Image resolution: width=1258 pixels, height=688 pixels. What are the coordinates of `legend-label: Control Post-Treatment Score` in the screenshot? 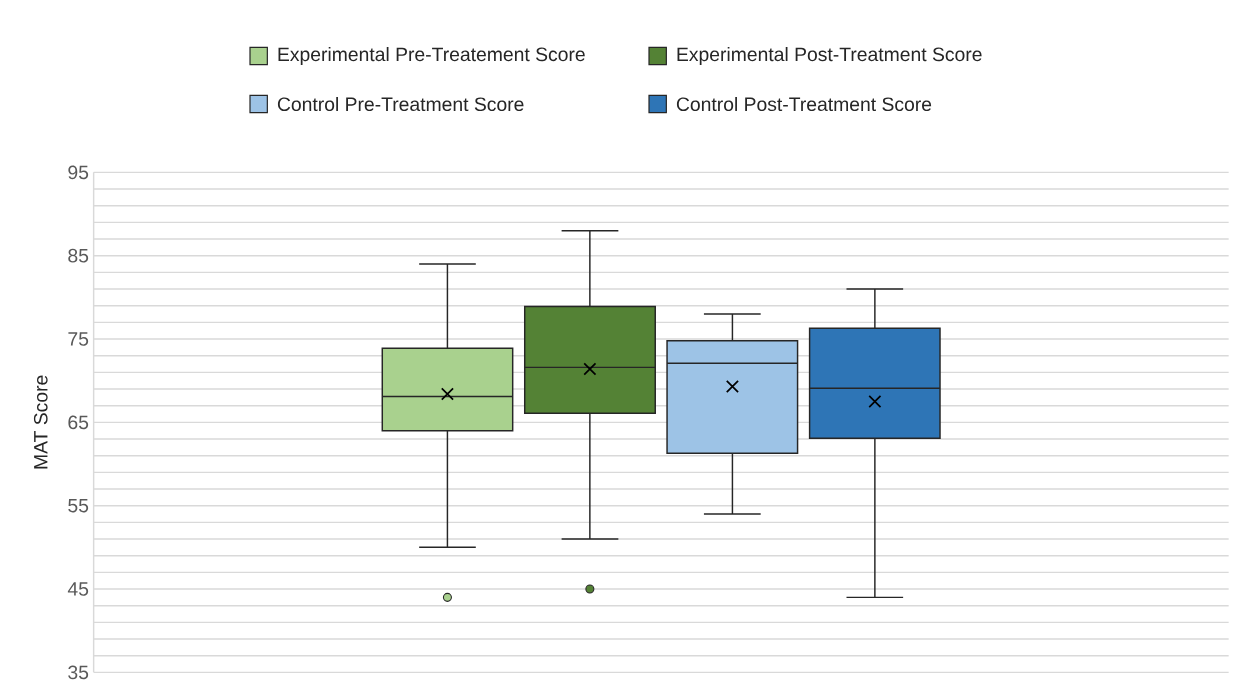 It's located at (804, 104).